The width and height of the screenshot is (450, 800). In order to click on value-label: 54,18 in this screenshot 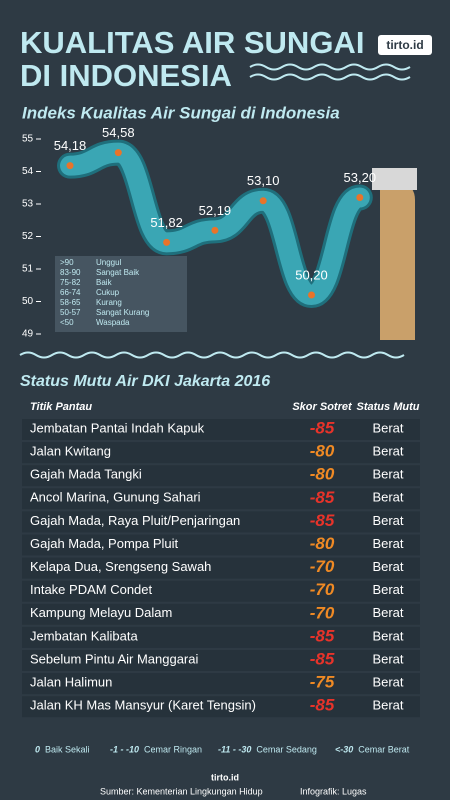, I will do `click(70, 145)`.